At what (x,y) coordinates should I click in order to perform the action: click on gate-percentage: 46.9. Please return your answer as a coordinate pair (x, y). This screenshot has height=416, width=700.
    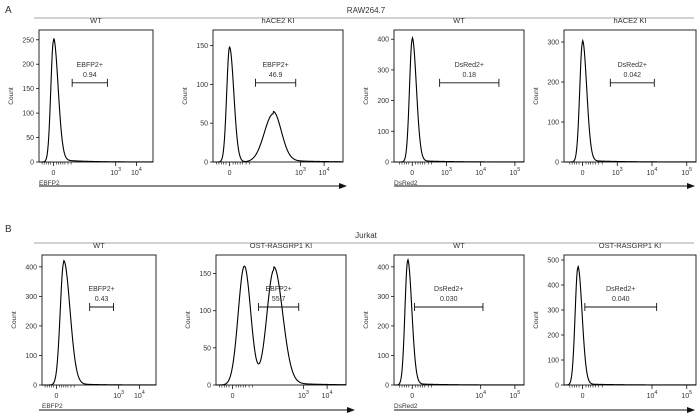
    Looking at the image, I should click on (276, 75).